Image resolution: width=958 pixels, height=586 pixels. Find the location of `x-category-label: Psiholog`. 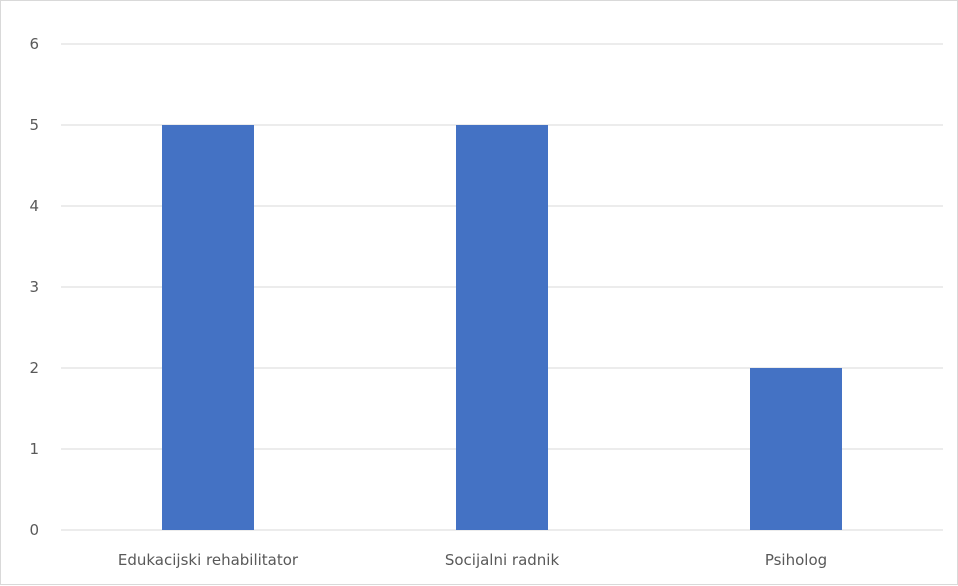

x-category-label: Psiholog is located at coordinates (796, 560).